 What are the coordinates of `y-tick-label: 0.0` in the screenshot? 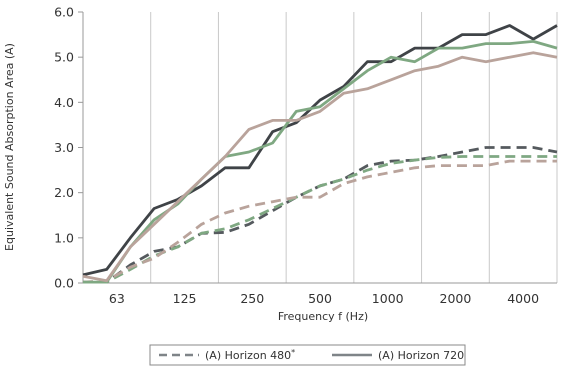 It's located at (64, 283).